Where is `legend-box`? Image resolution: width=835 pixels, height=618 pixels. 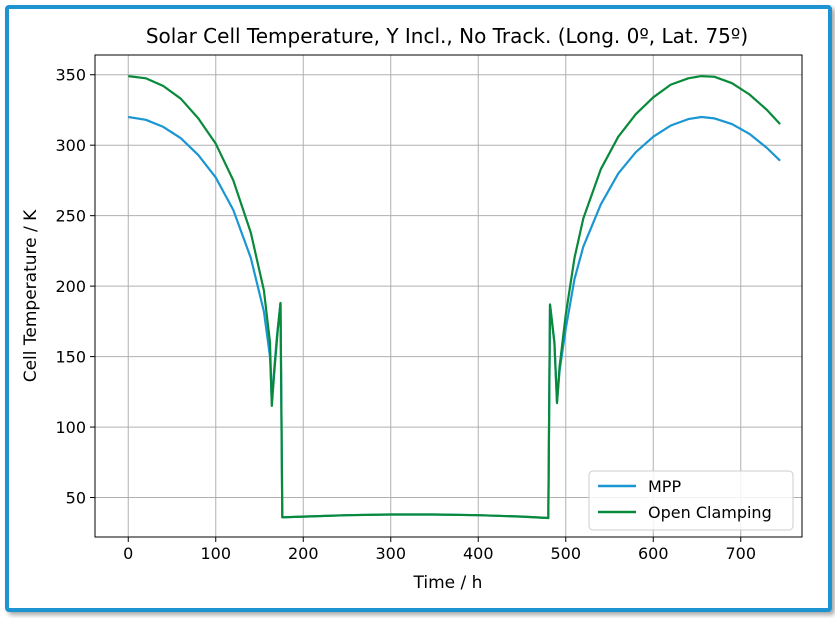 legend-box is located at coordinates (691, 500).